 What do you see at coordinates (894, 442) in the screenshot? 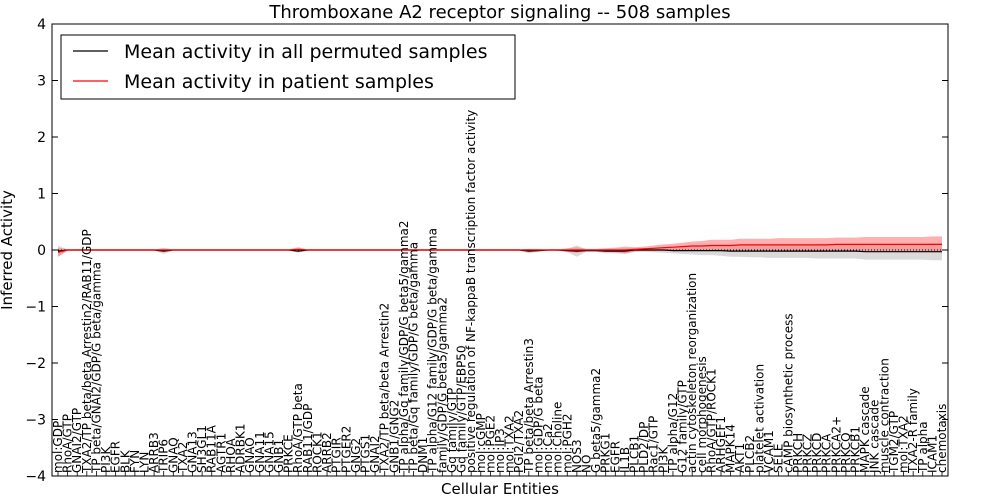
I see `x-category-label: TGM2/GTP` at bounding box center [894, 442].